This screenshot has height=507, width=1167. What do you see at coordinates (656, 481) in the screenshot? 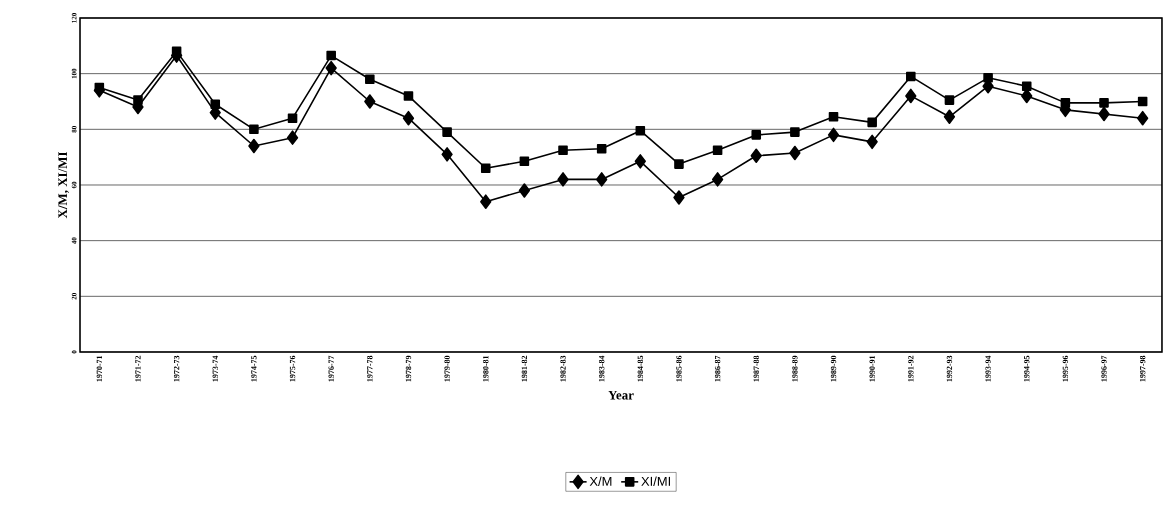
I see `legend-label: XI/MI` at bounding box center [656, 481].